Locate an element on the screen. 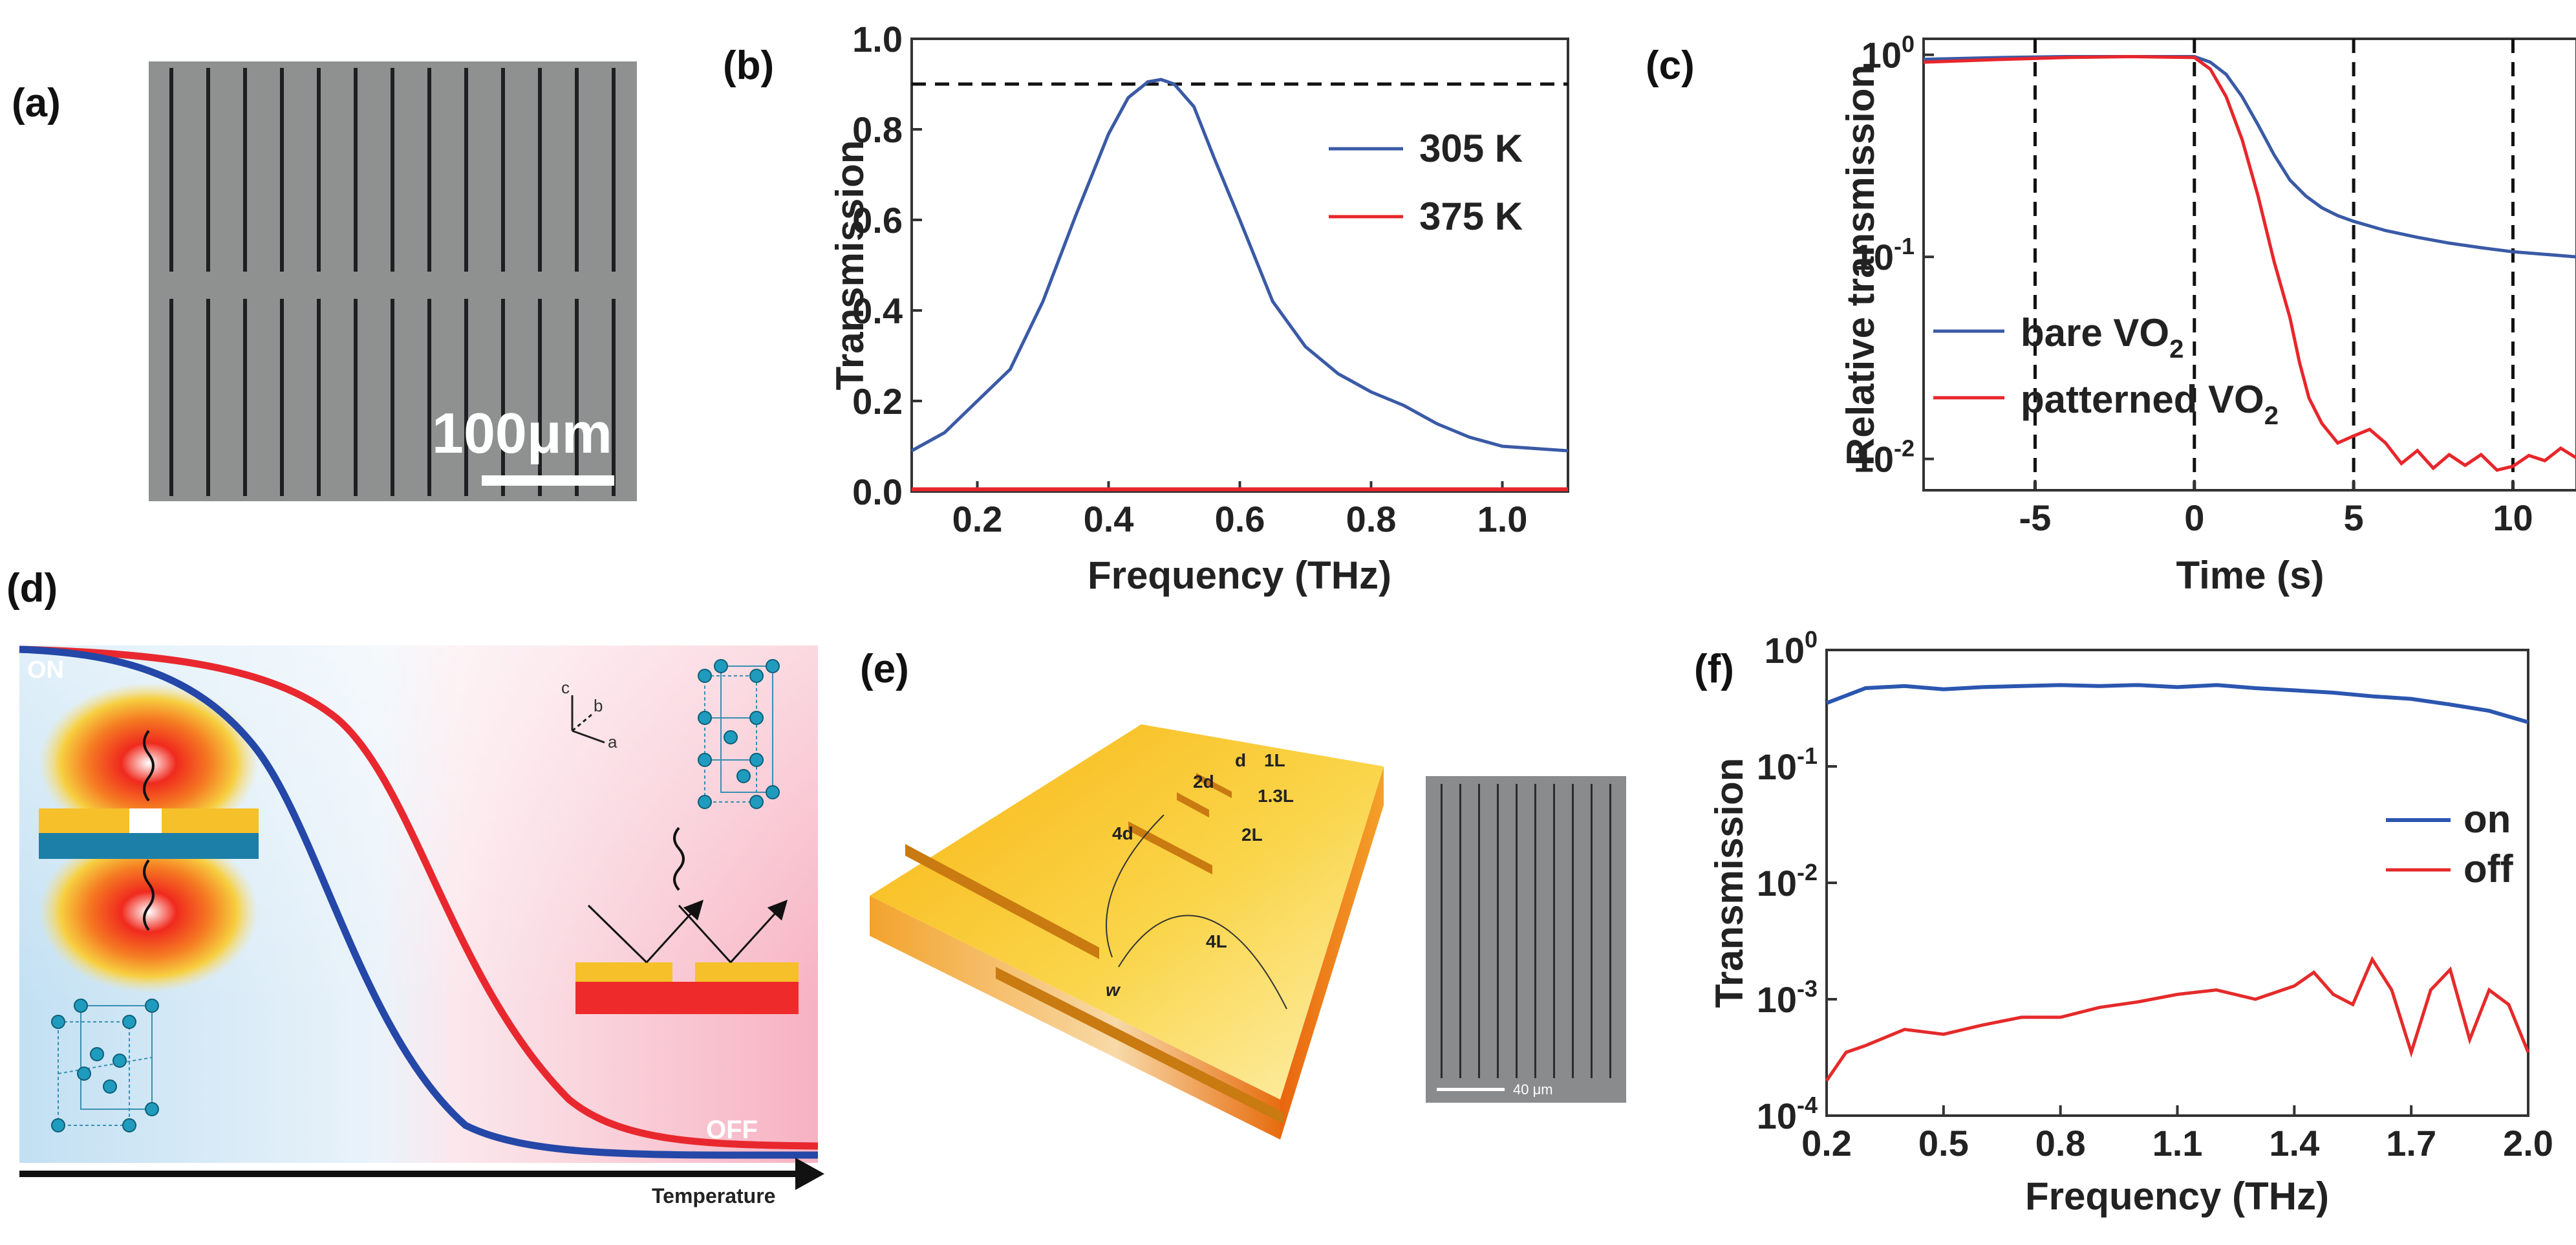 Image resolution: width=2576 pixels, height=1245 pixels. y-axis-label-c: Relative transmission is located at coordinates (1860, 265).